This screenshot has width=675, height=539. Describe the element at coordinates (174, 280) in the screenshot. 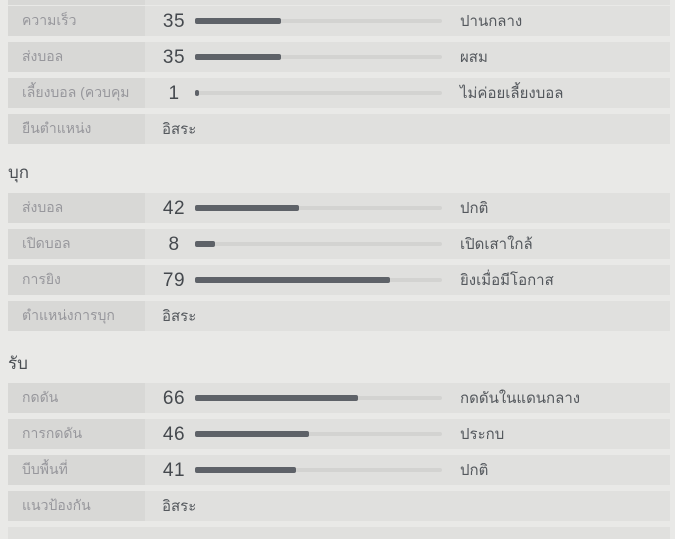

I see `setting-value: 79` at that location.